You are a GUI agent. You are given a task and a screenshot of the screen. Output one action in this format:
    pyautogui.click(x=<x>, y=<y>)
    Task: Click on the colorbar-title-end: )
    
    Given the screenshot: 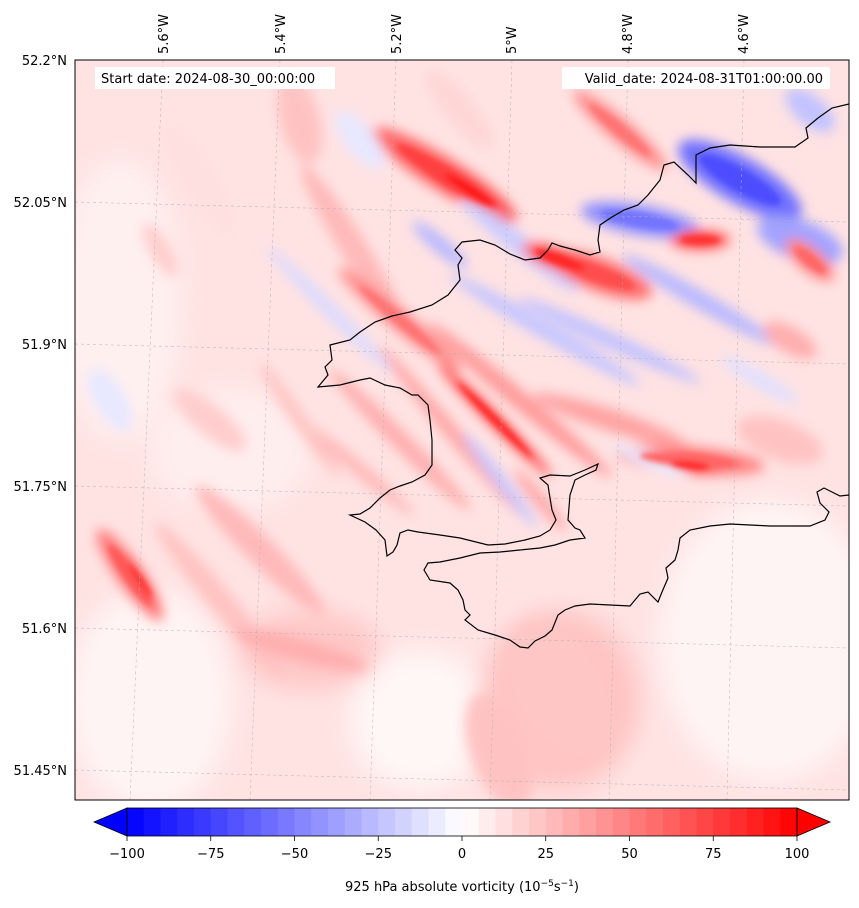 What is the action you would take?
    pyautogui.click(x=576, y=887)
    